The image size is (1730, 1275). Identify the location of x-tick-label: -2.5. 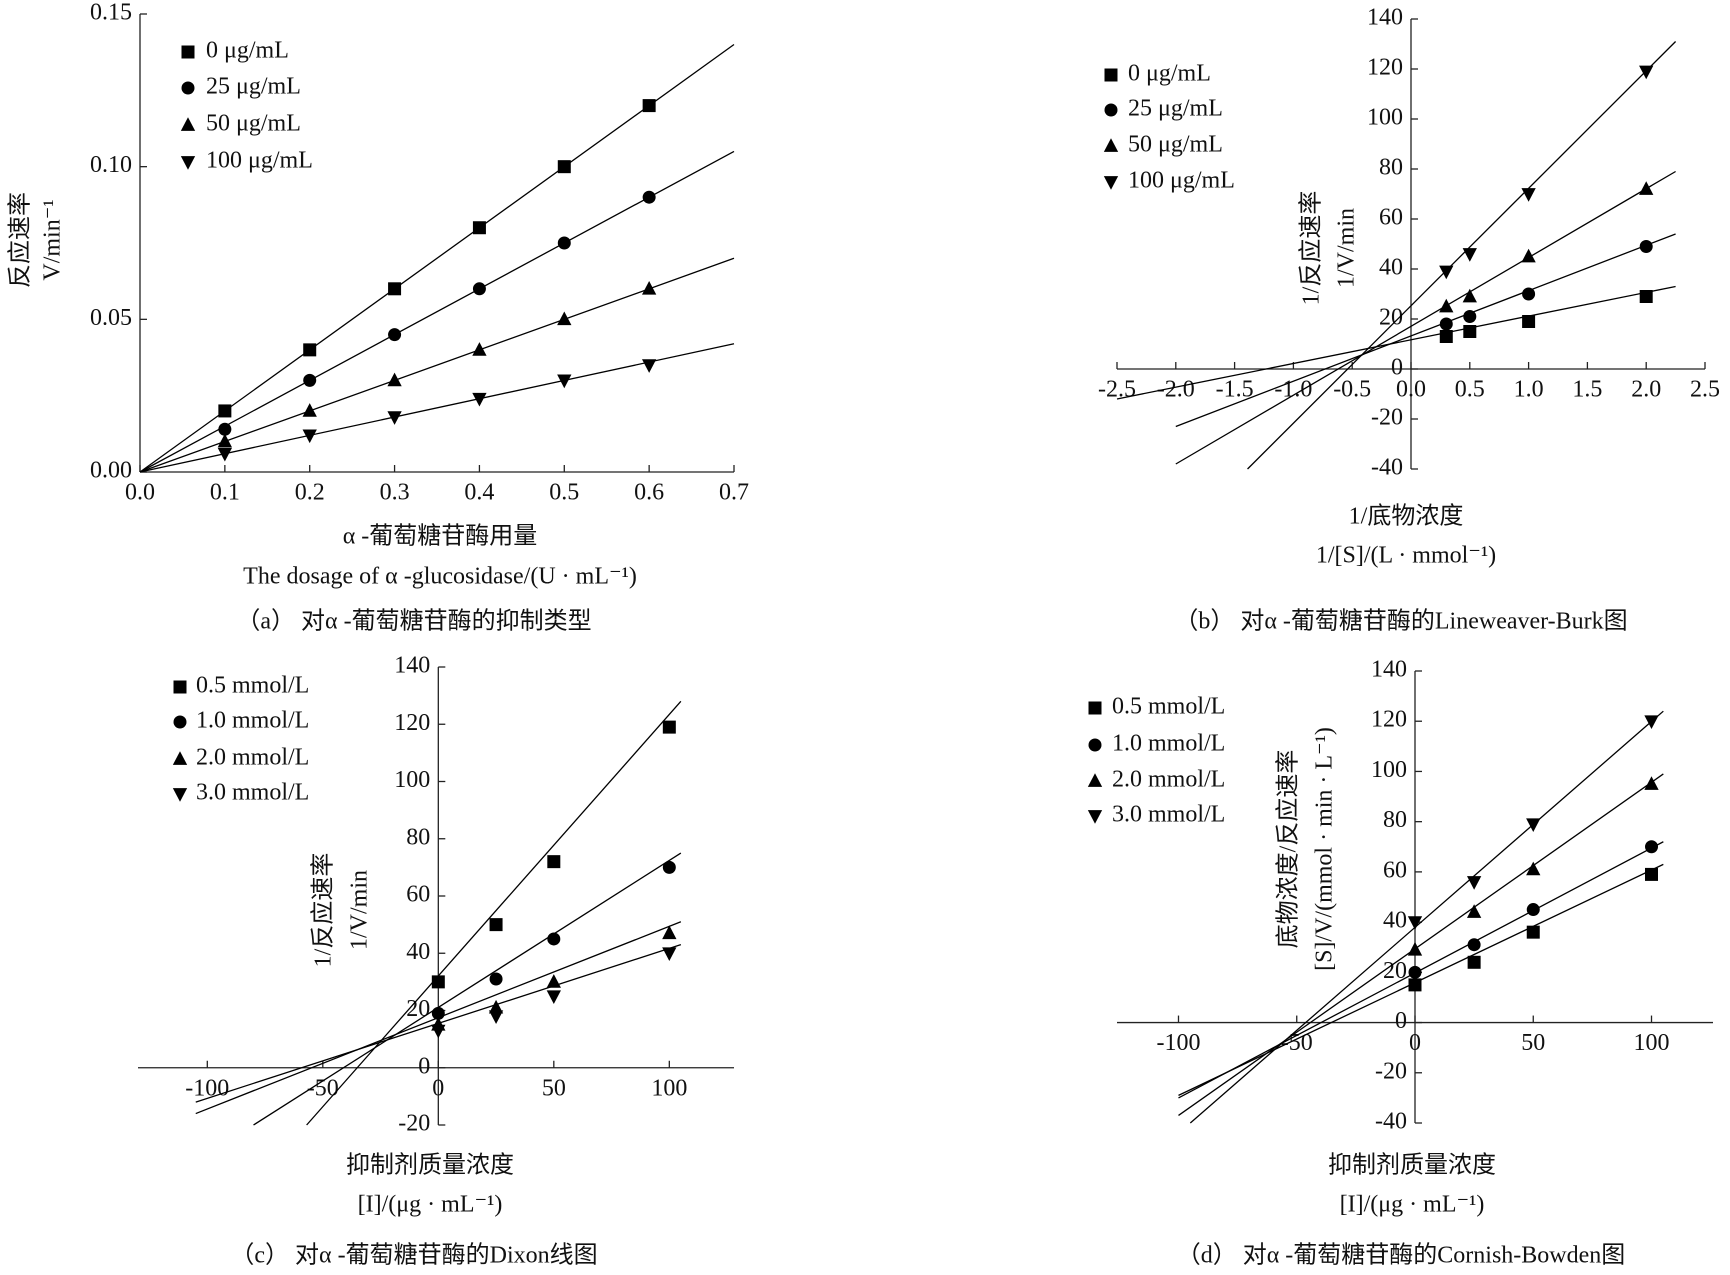
(1117, 390).